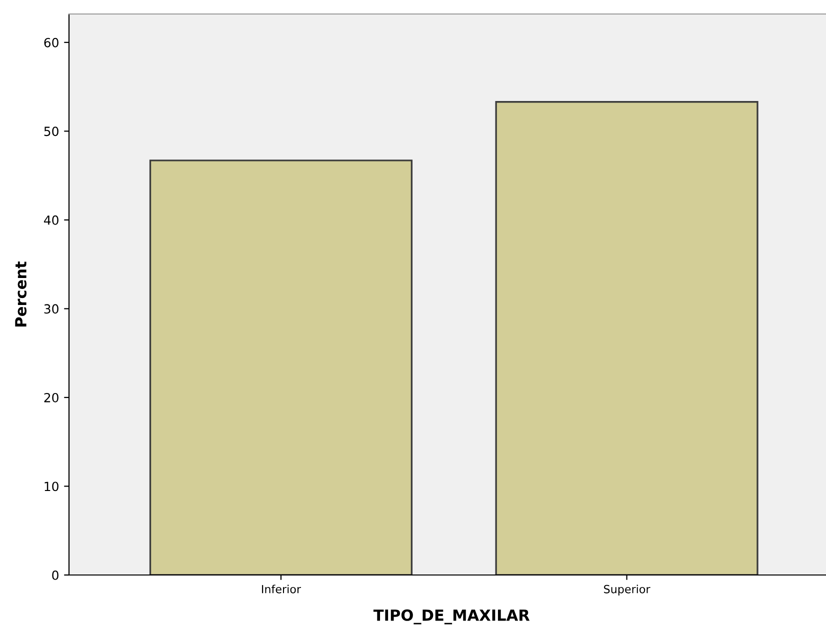 The width and height of the screenshot is (826, 636). Describe the element at coordinates (51, 220) in the screenshot. I see `y-tick-label: 40` at that location.